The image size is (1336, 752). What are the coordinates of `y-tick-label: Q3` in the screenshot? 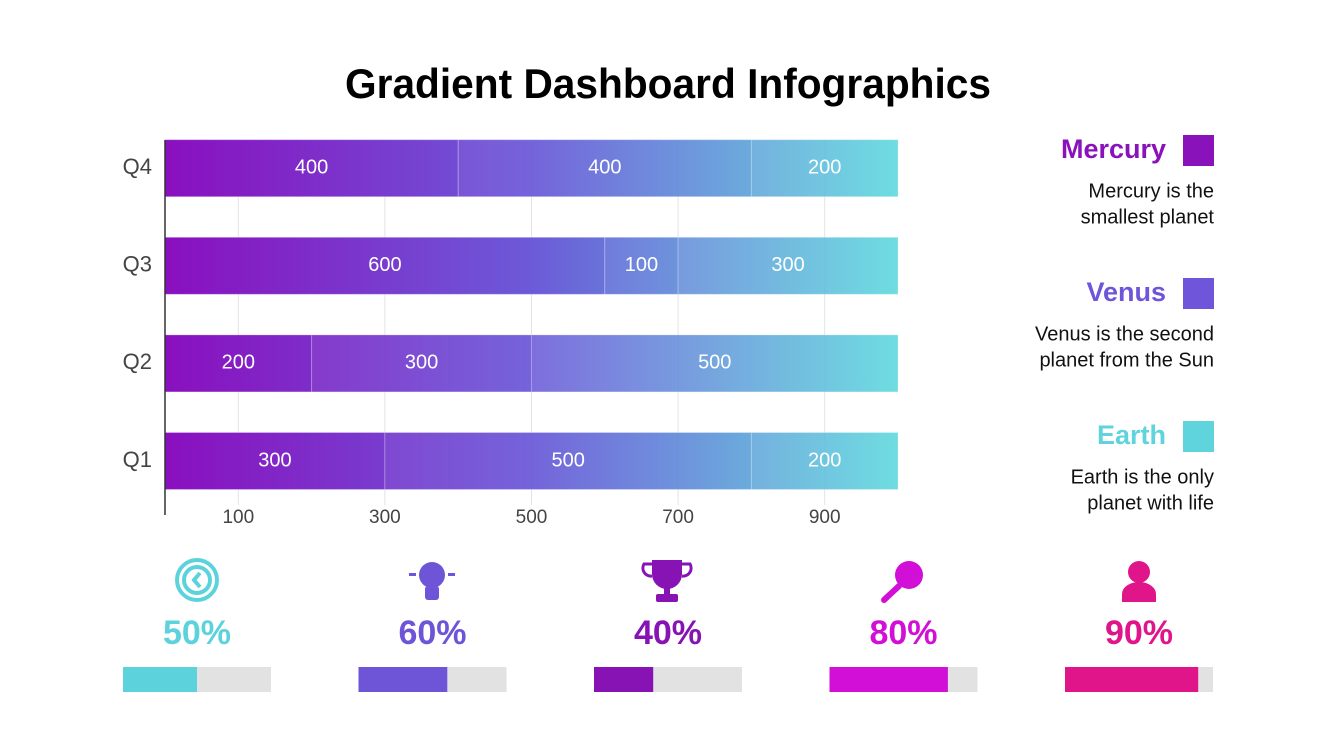 It's located at (137, 264).